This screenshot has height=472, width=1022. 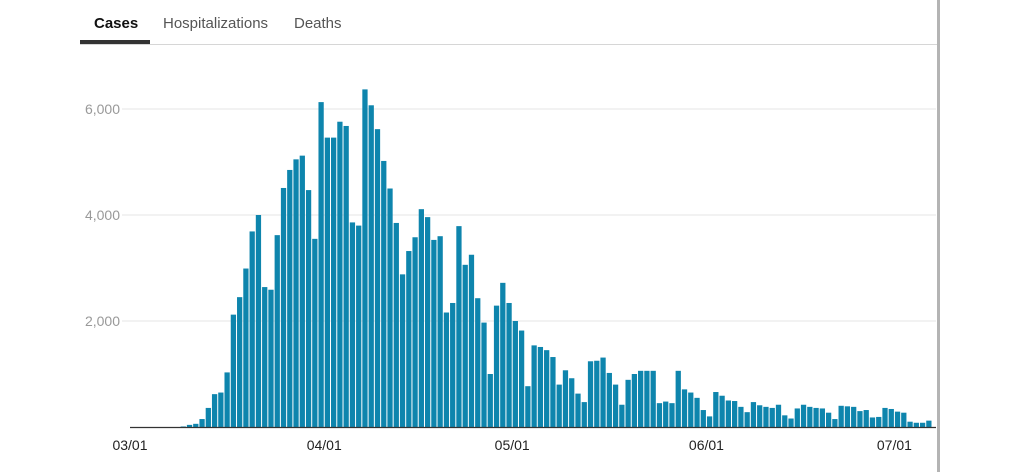 What do you see at coordinates (324, 445) in the screenshot?
I see `x-tick-label: 04/01` at bounding box center [324, 445].